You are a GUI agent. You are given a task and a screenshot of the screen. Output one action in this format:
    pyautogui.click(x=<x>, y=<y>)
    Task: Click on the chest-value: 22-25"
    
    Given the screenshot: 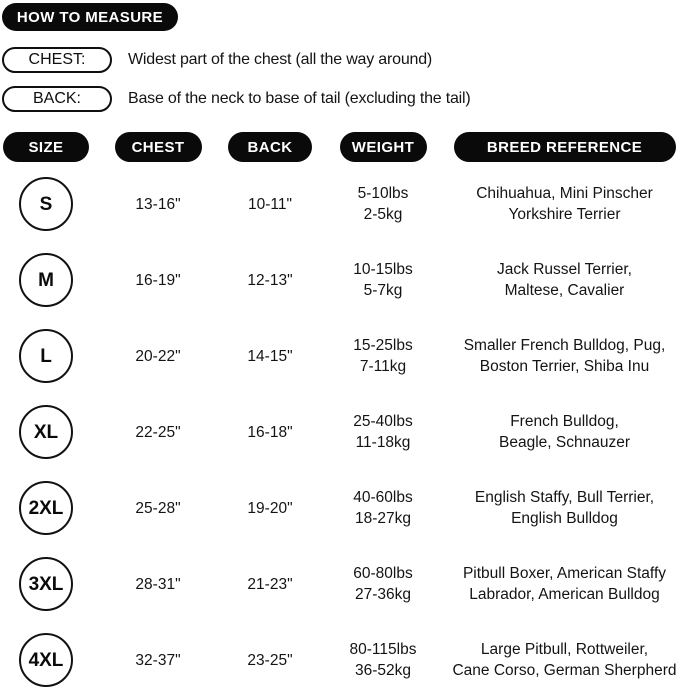 What is the action you would take?
    pyautogui.click(x=158, y=432)
    